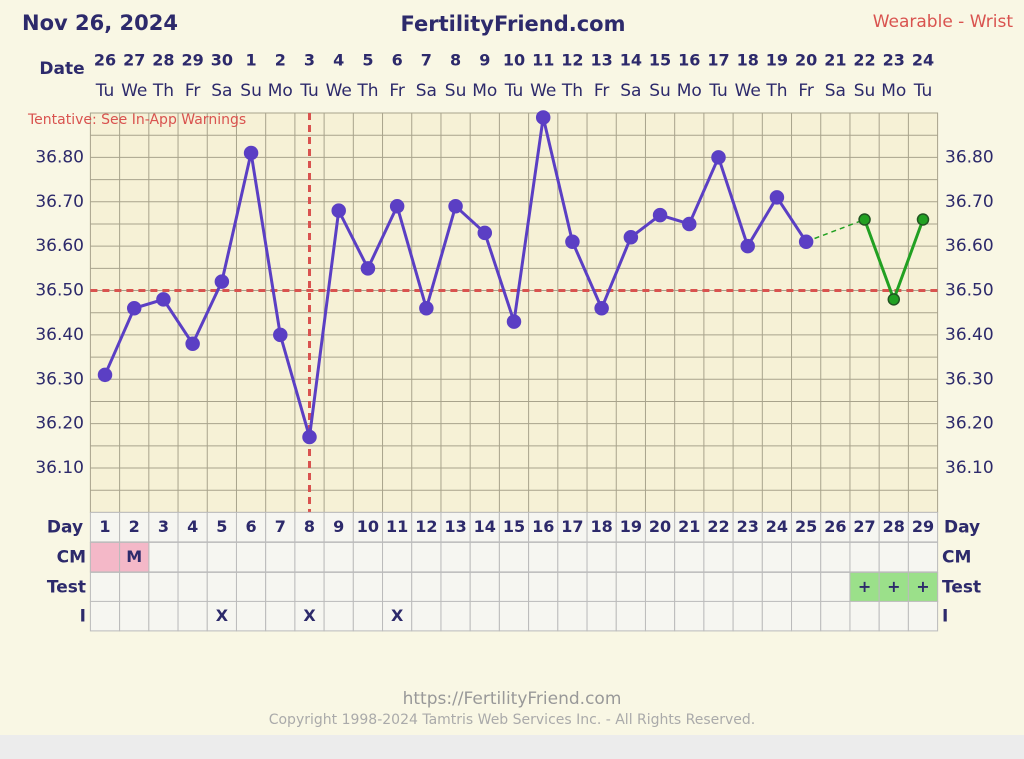 Image resolution: width=1024 pixels, height=759 pixels. Describe the element at coordinates (893, 91) in the screenshot. I see `weekday: Mo` at that location.